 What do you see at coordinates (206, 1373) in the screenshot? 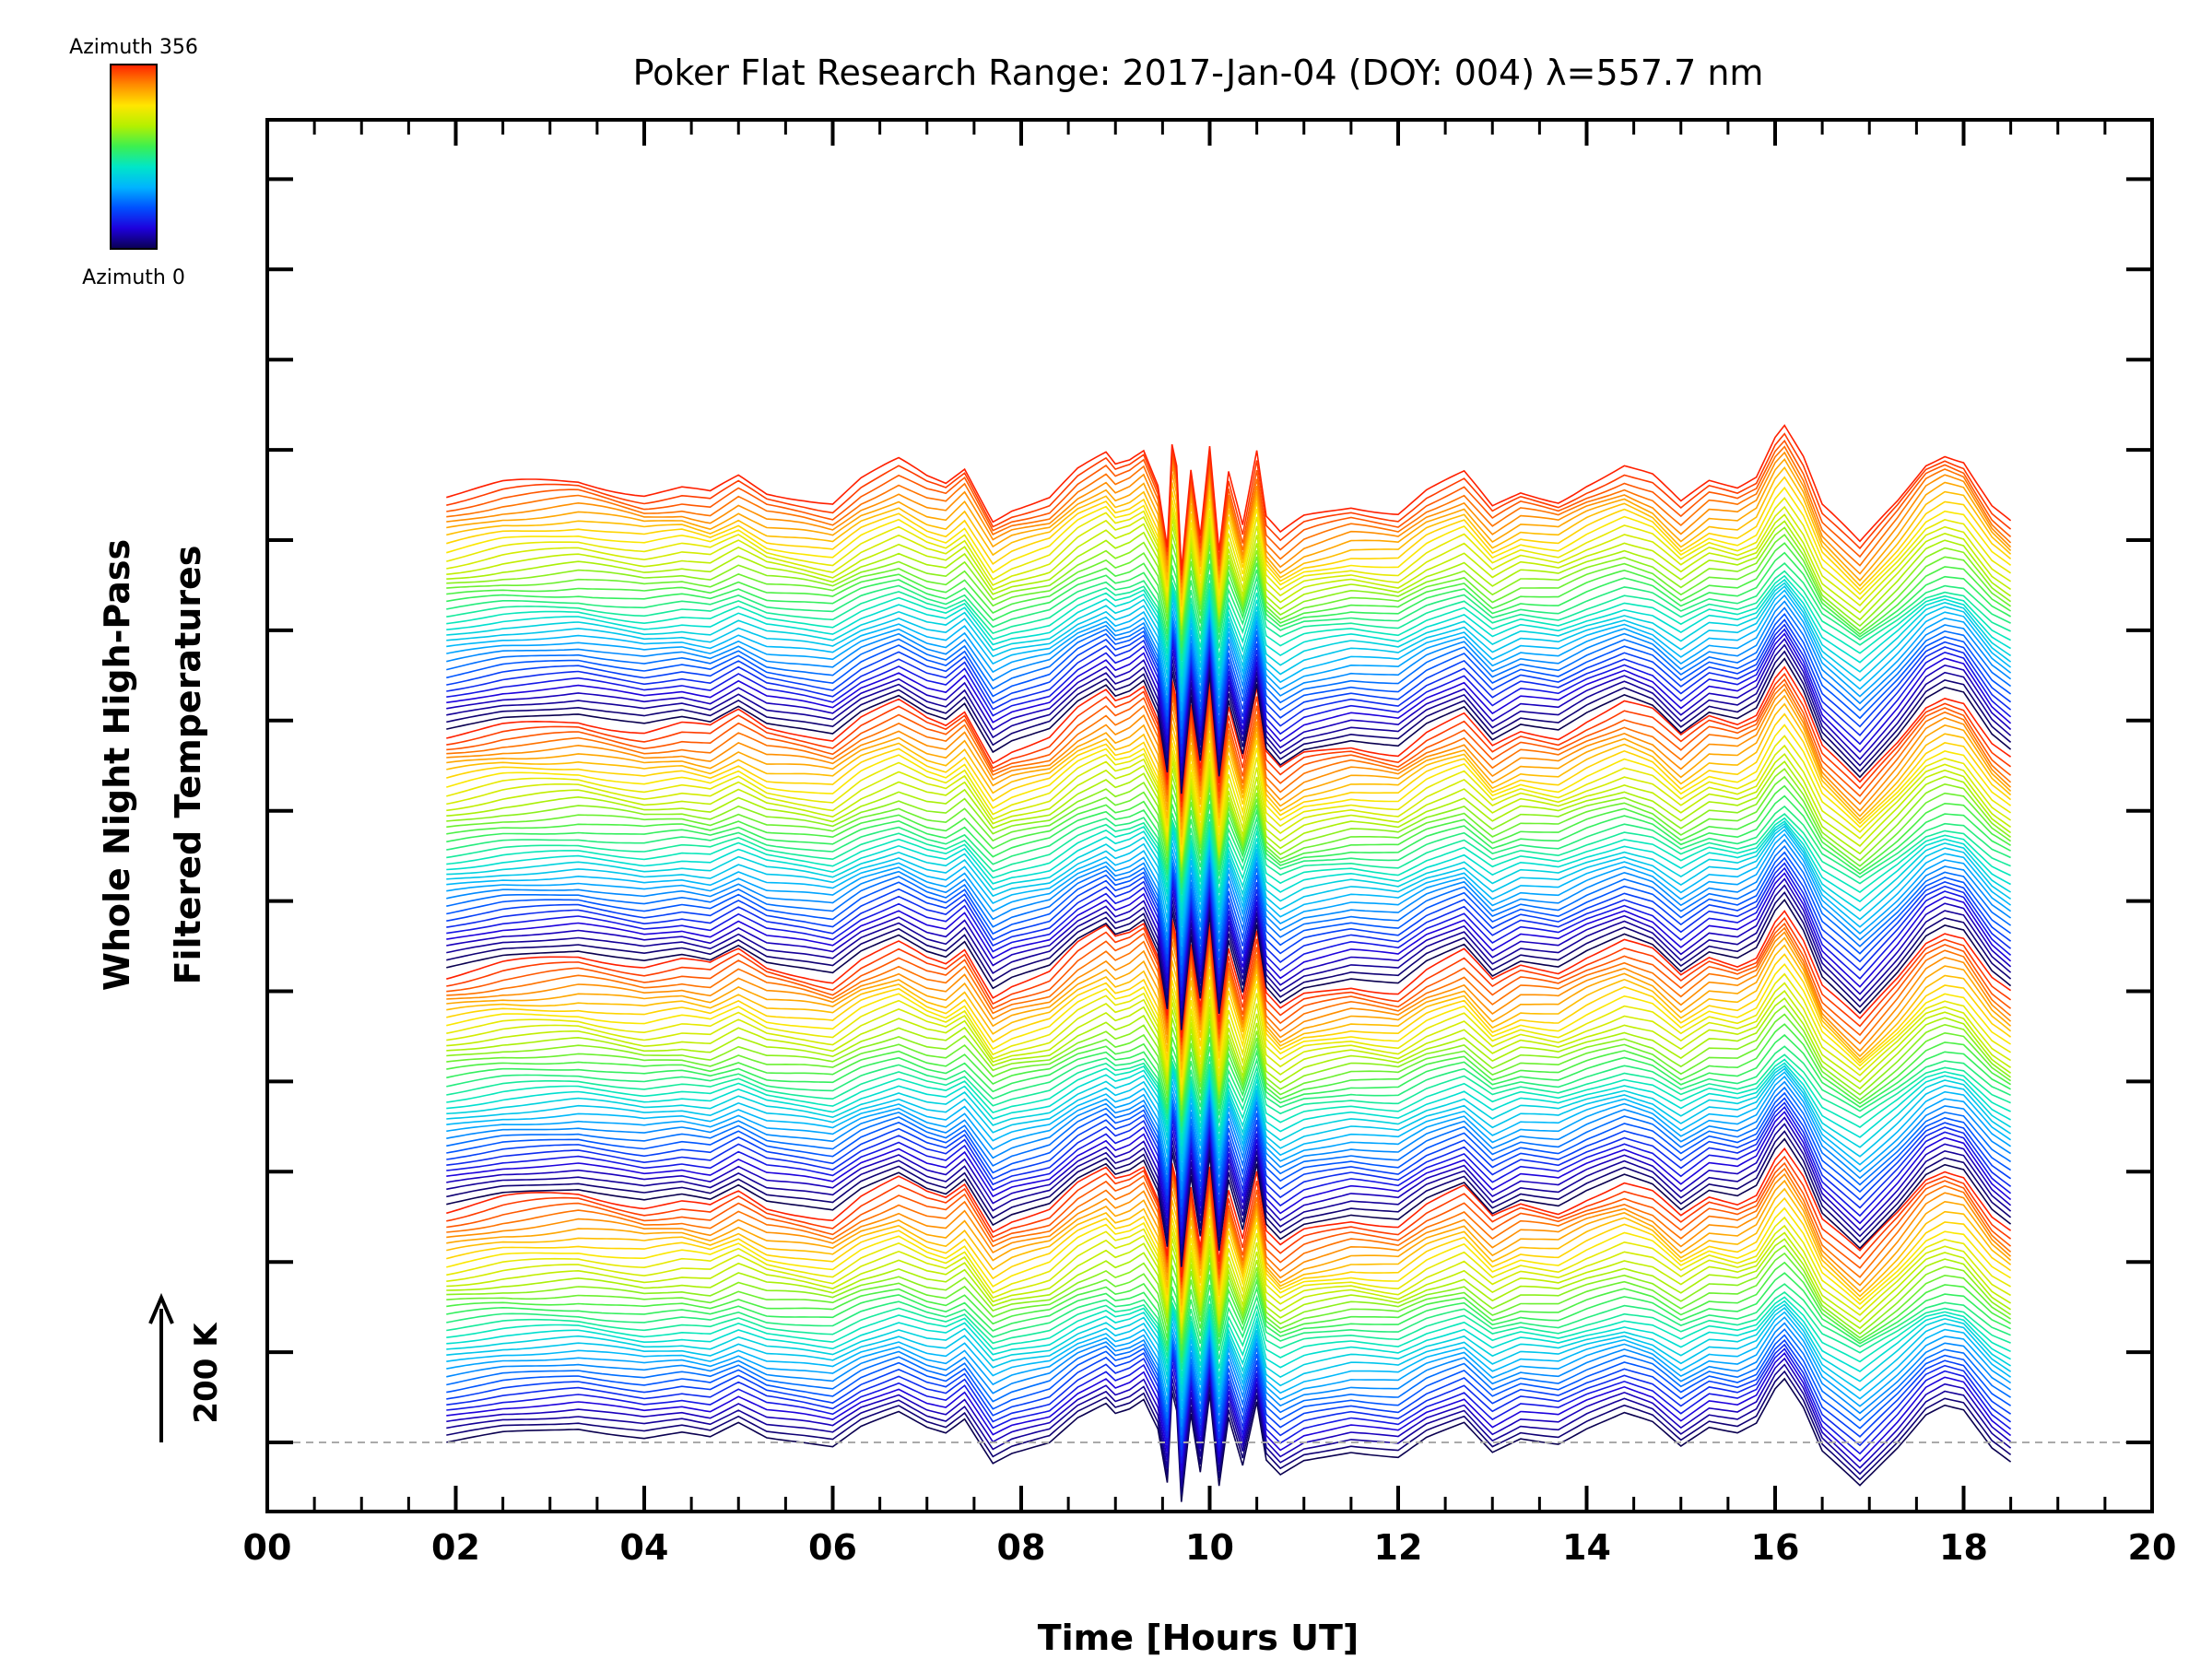
I see `scale-bar-label: 200 K` at bounding box center [206, 1373].